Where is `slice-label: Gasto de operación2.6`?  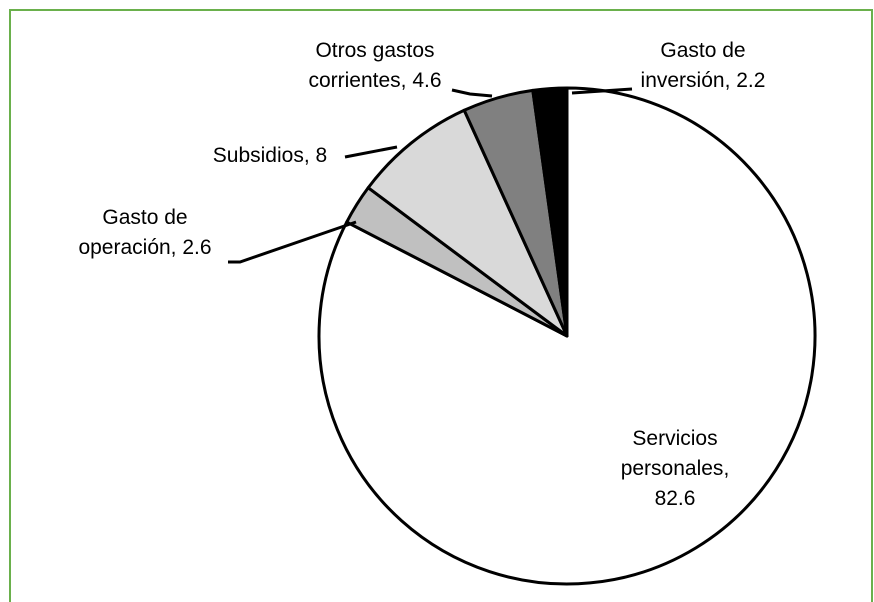 slice-label: Gasto de operación2.6 is located at coordinates (145, 233).